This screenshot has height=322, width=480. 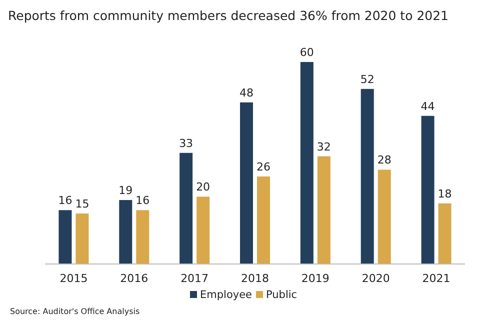 What do you see at coordinates (82, 204) in the screenshot?
I see `data-label: 15` at bounding box center [82, 204].